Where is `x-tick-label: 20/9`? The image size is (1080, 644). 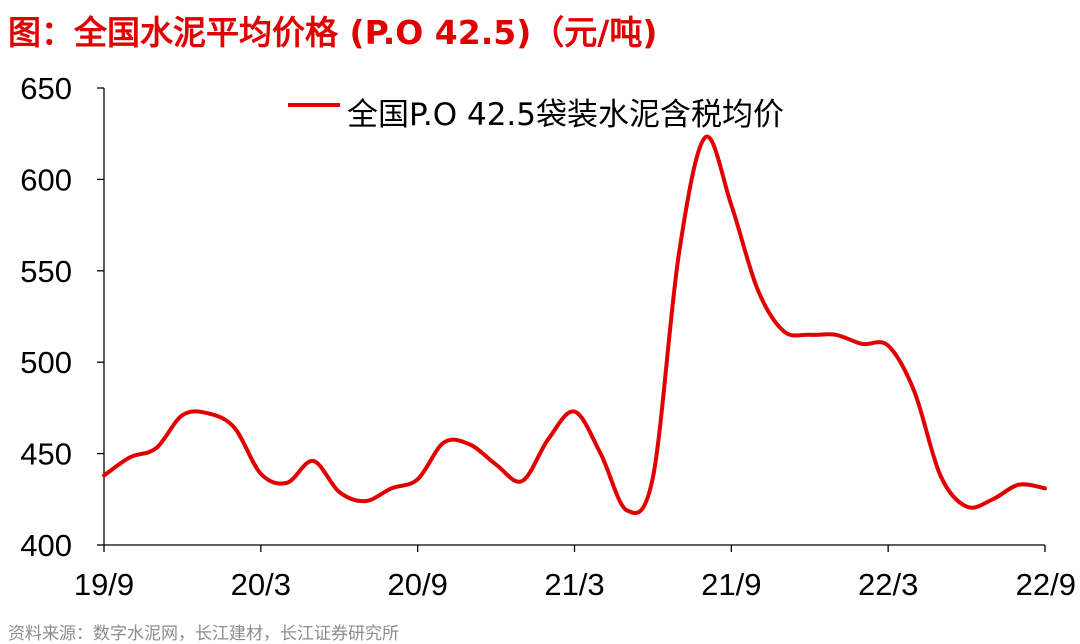
x-tick-label: 20/9 is located at coordinates (417, 584).